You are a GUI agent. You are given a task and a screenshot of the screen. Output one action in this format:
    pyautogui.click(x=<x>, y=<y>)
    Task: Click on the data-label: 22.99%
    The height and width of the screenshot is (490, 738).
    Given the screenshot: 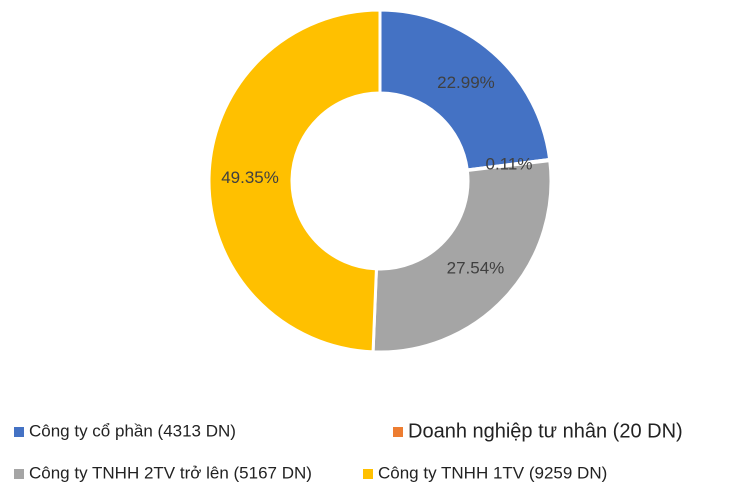 What is the action you would take?
    pyautogui.click(x=466, y=82)
    